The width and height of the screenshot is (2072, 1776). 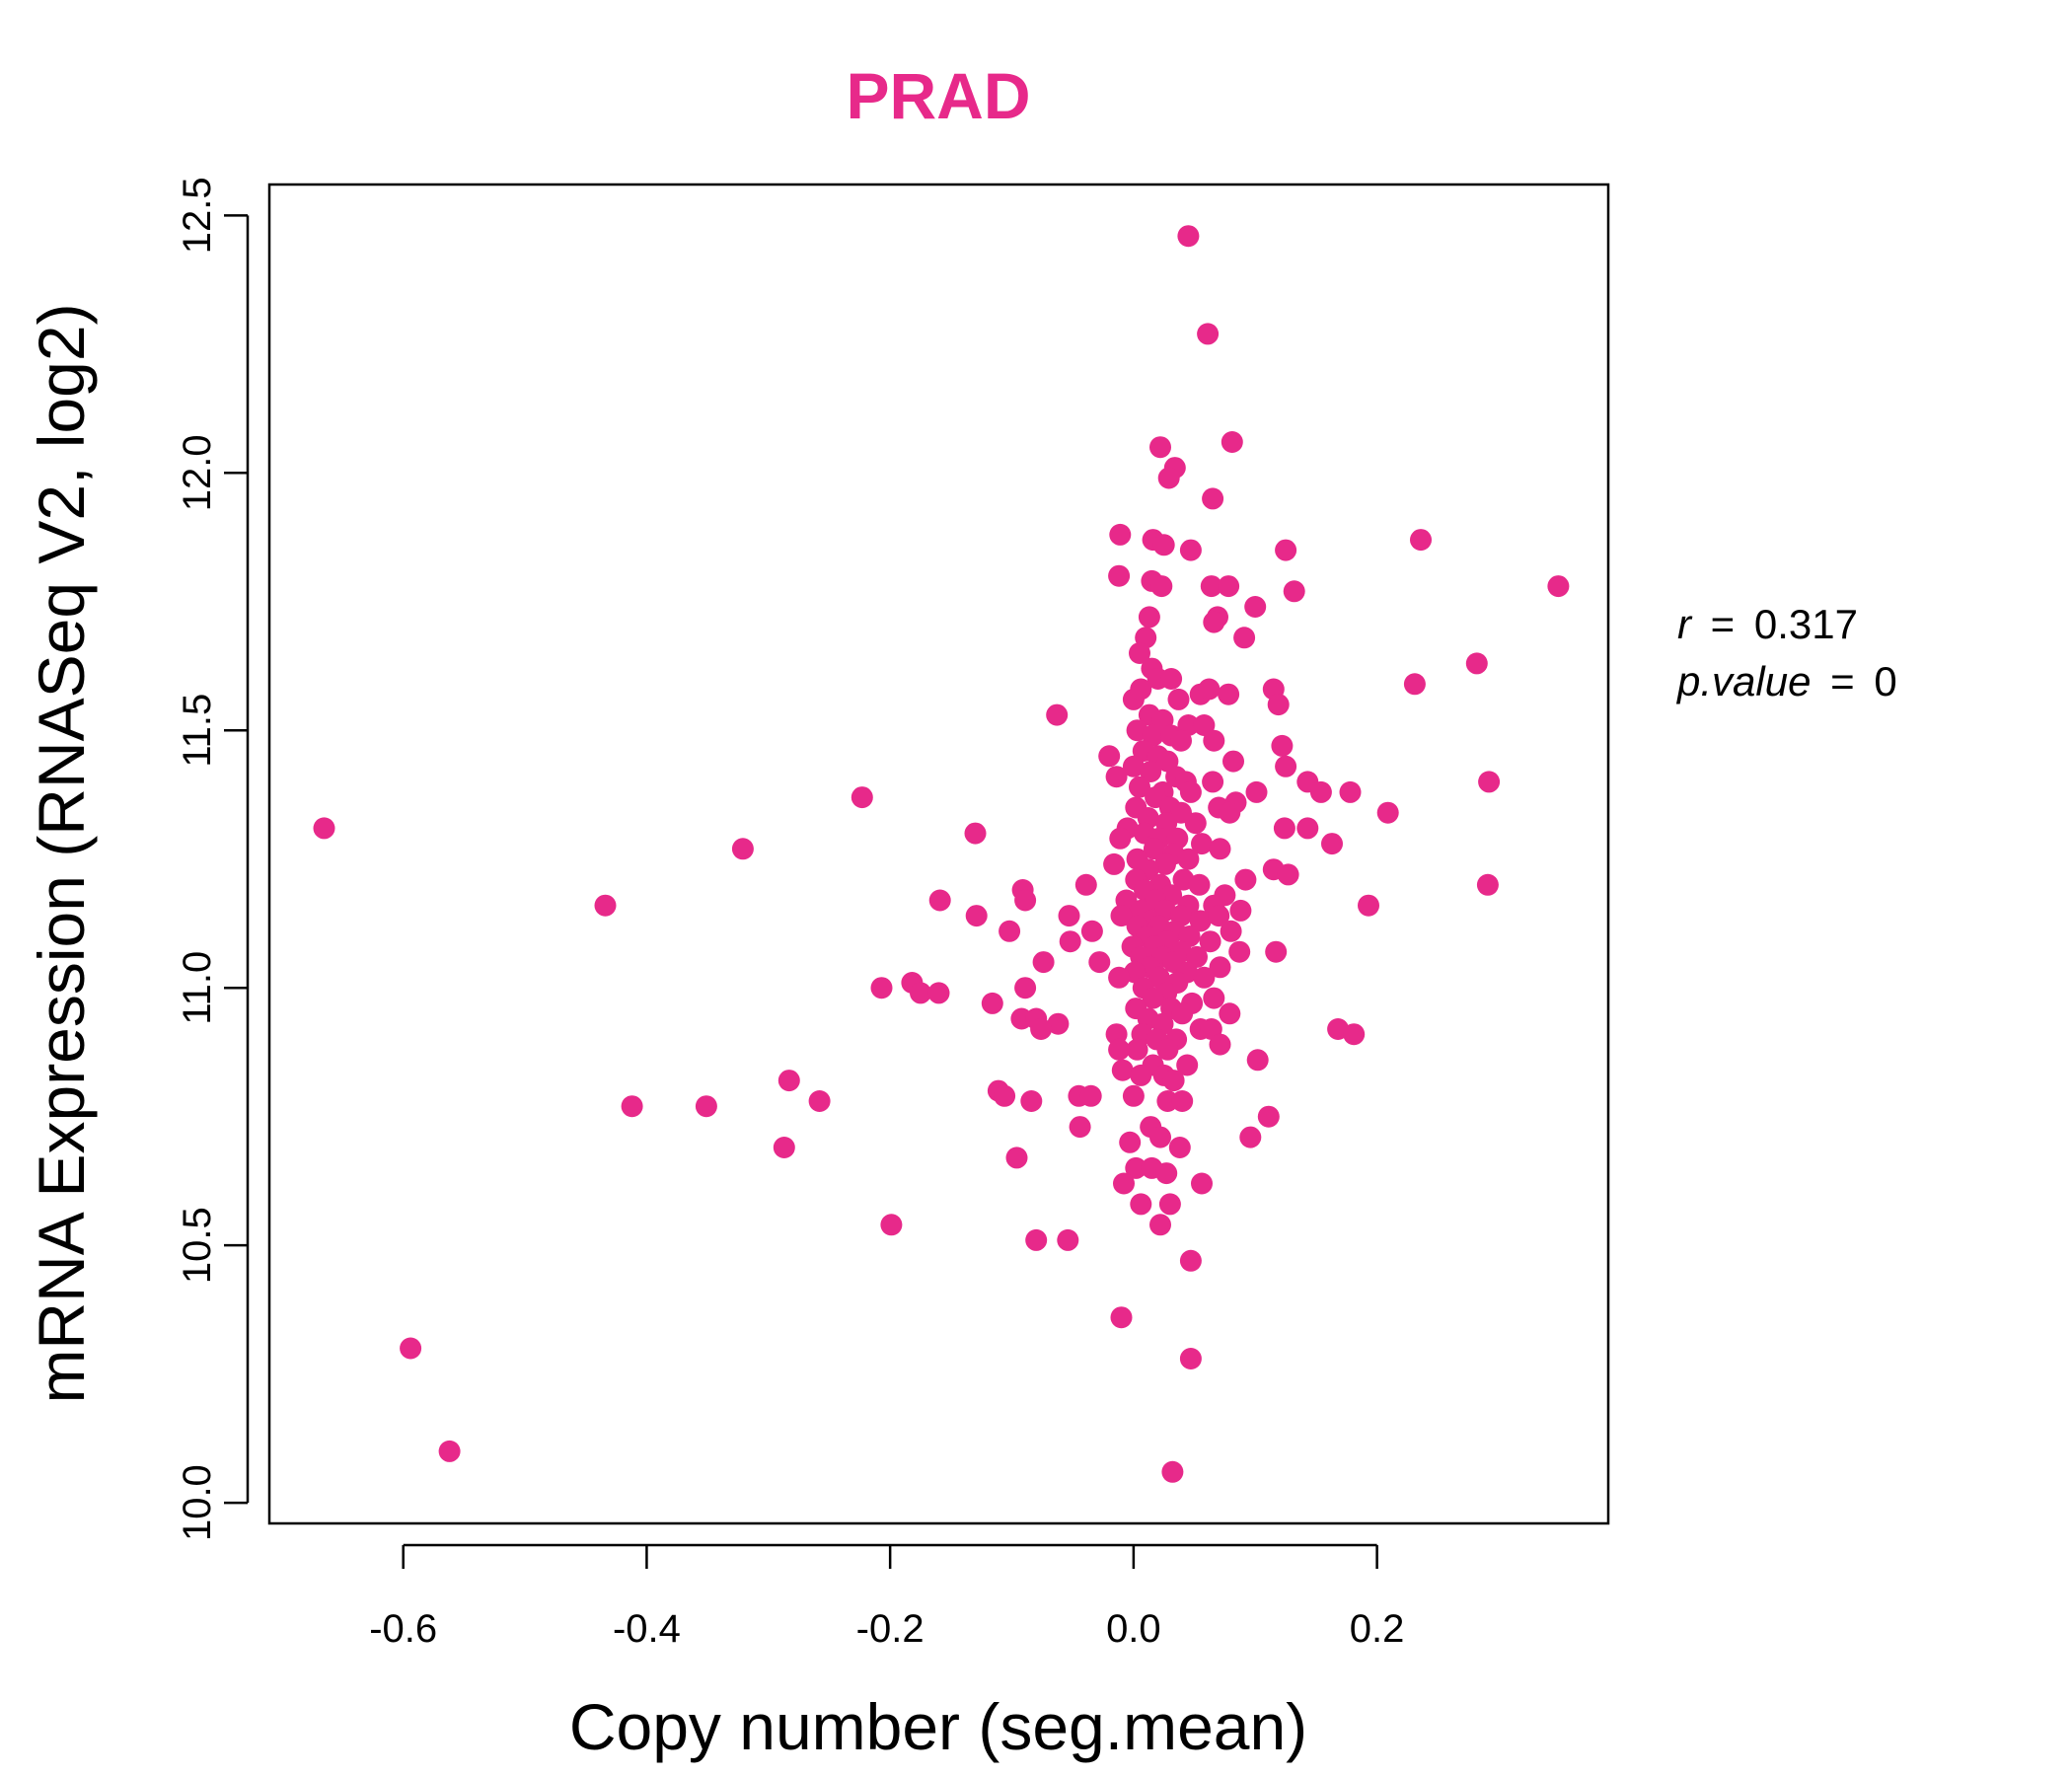 What do you see at coordinates (1134, 1629) in the screenshot?
I see `x-tick-label: 0.0` at bounding box center [1134, 1629].